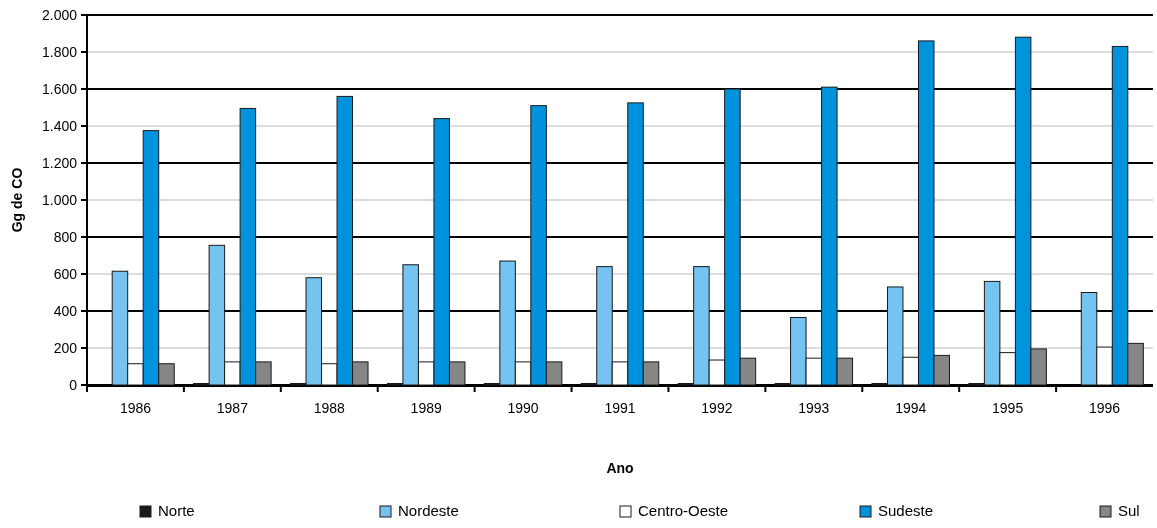  I want to click on x-tick-label: 1993, so click(814, 408).